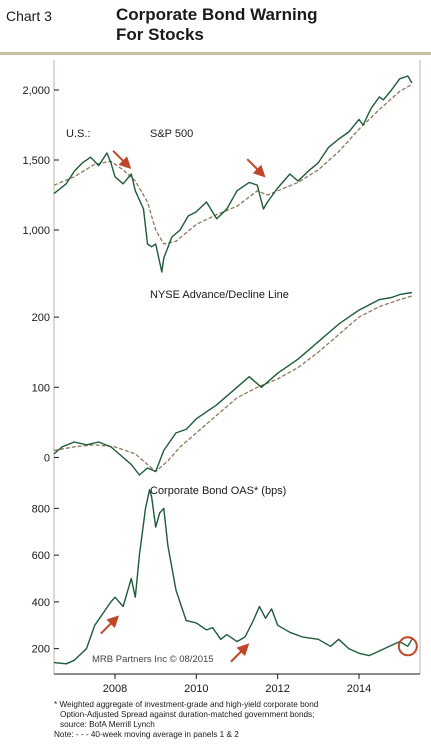 Image resolution: width=431 pixels, height=749 pixels. Describe the element at coordinates (277, 689) in the screenshot. I see `x-tick-label: 2012` at that location.